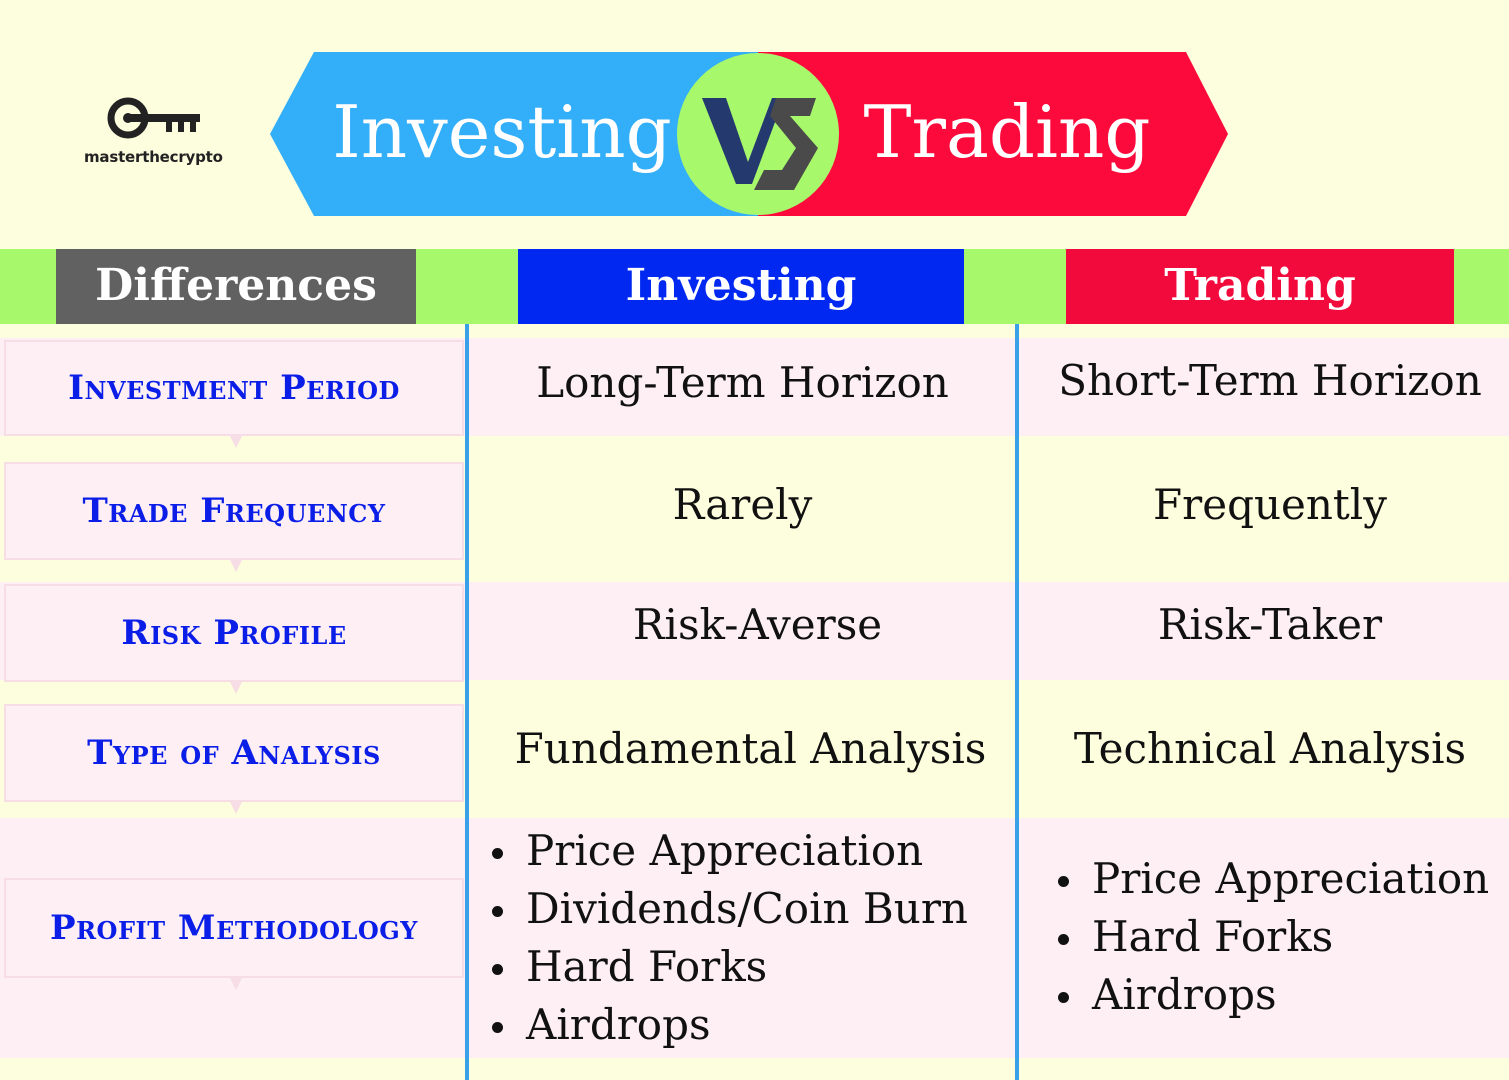 The image size is (1509, 1080). I want to click on vs-badge, so click(758, 134).